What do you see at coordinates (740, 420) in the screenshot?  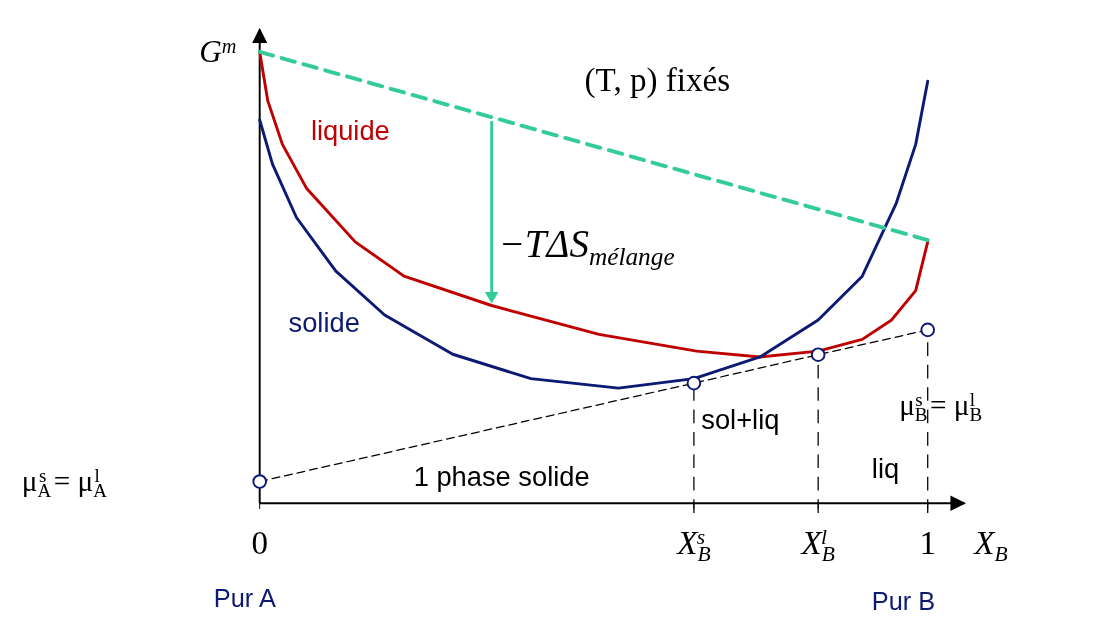 I see `annotation: sol+liq` at bounding box center [740, 420].